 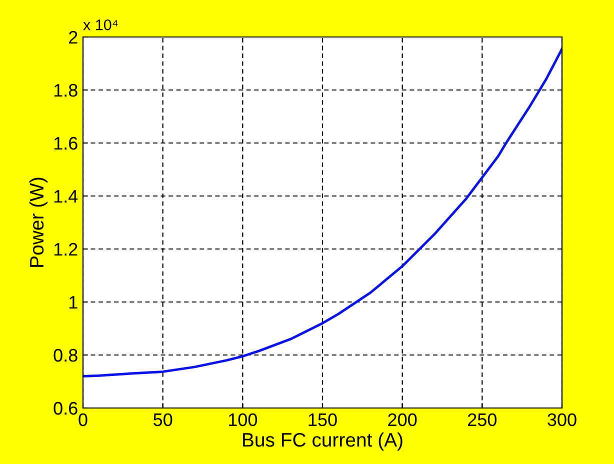 What do you see at coordinates (243, 419) in the screenshot?
I see `x-tick-label: 100` at bounding box center [243, 419].